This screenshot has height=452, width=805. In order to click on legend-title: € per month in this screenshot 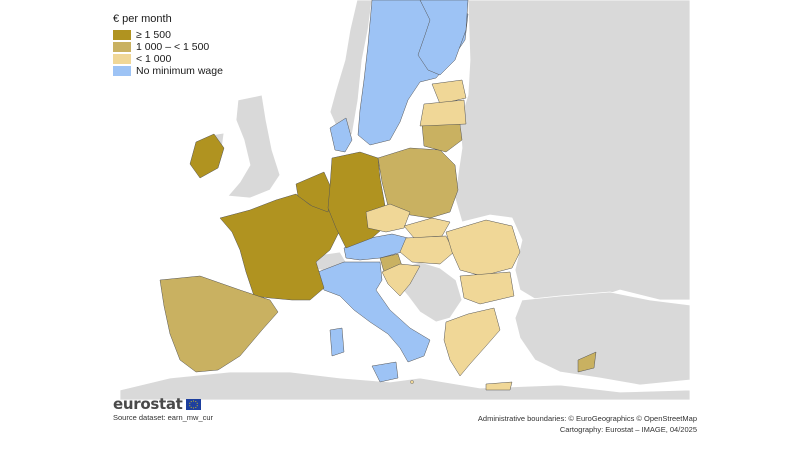, I will do `click(142, 19)`.